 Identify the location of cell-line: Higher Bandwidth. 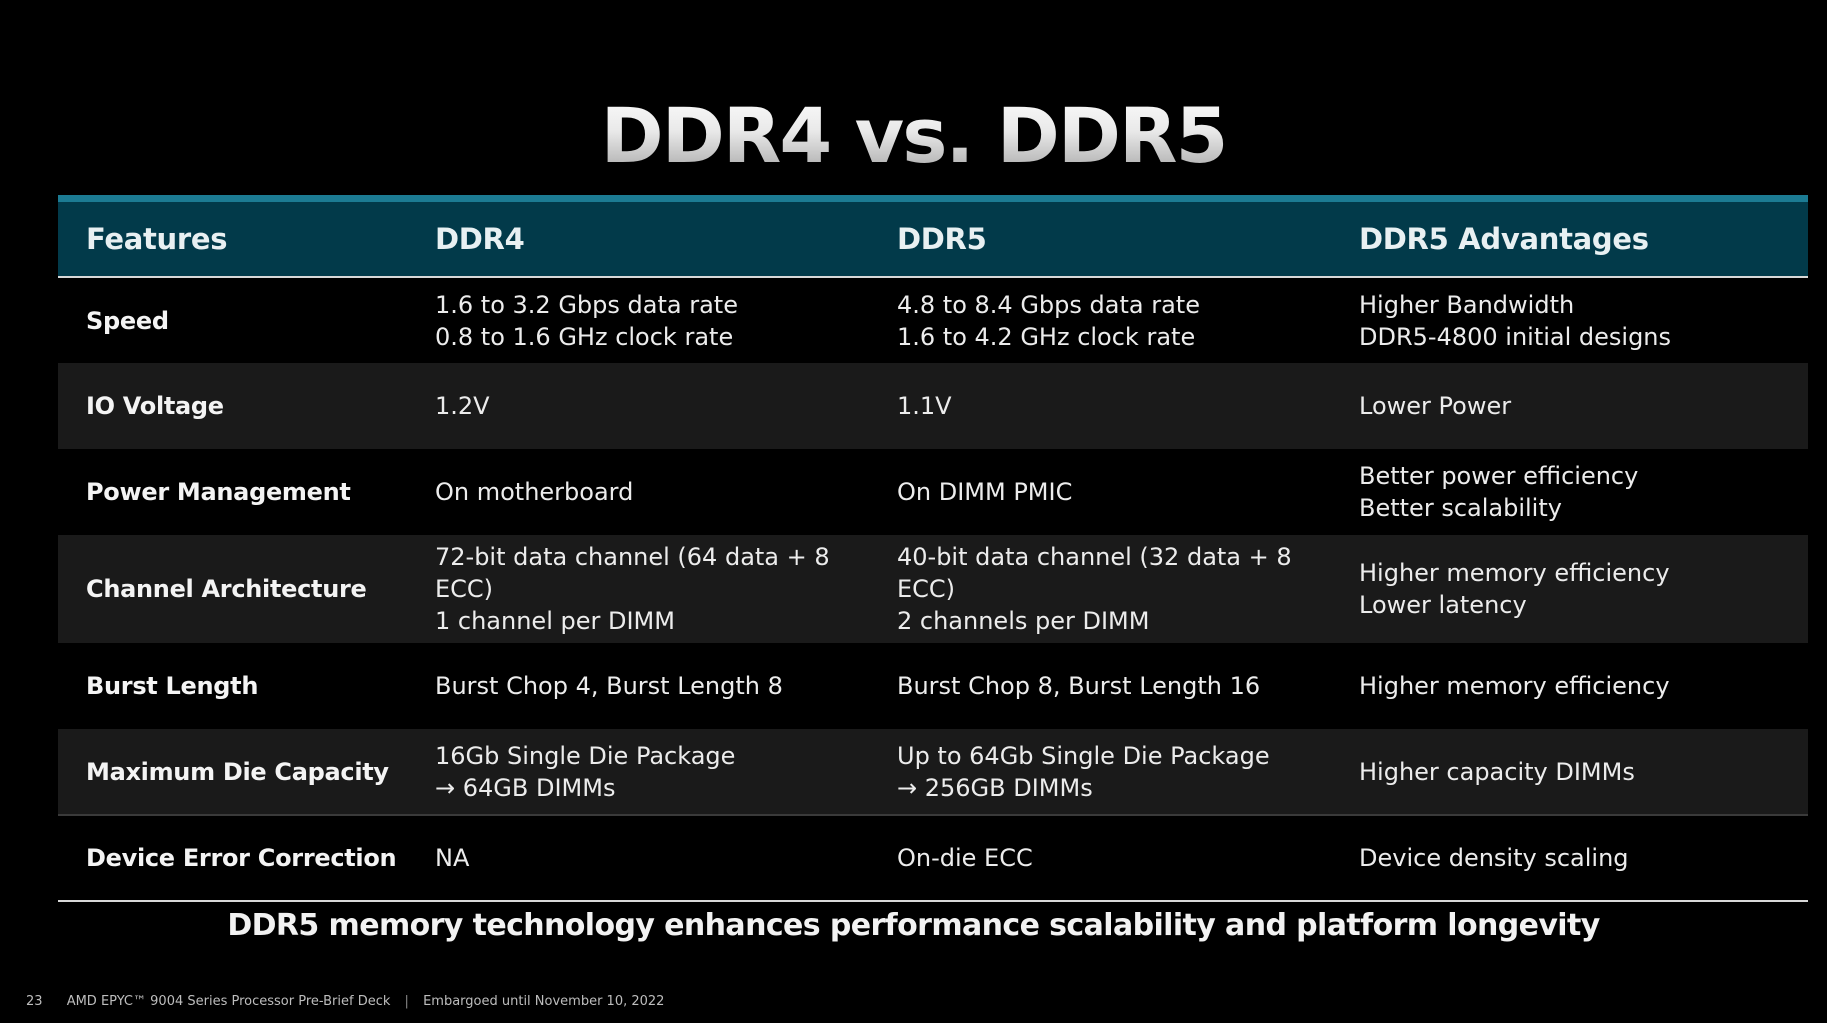
(1467, 304).